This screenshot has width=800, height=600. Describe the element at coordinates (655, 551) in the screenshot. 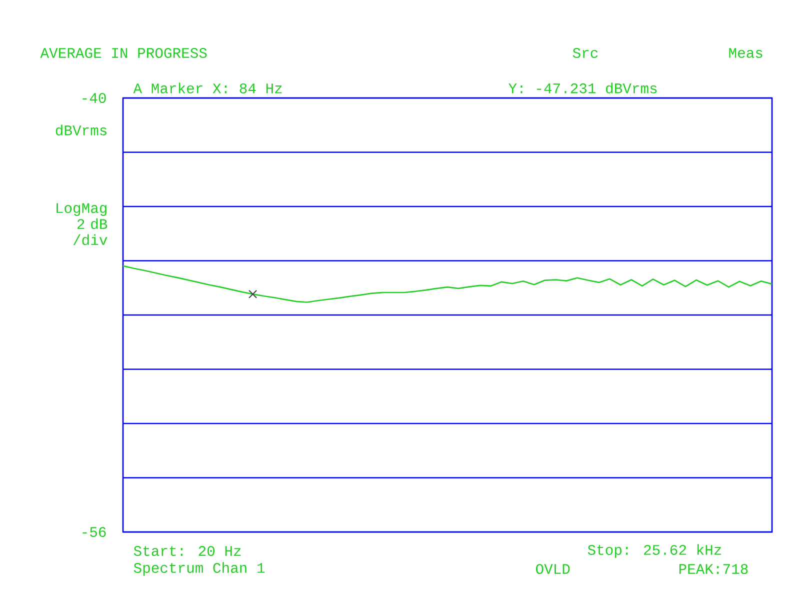

I see `text: Stop: 25.62 kHz` at that location.